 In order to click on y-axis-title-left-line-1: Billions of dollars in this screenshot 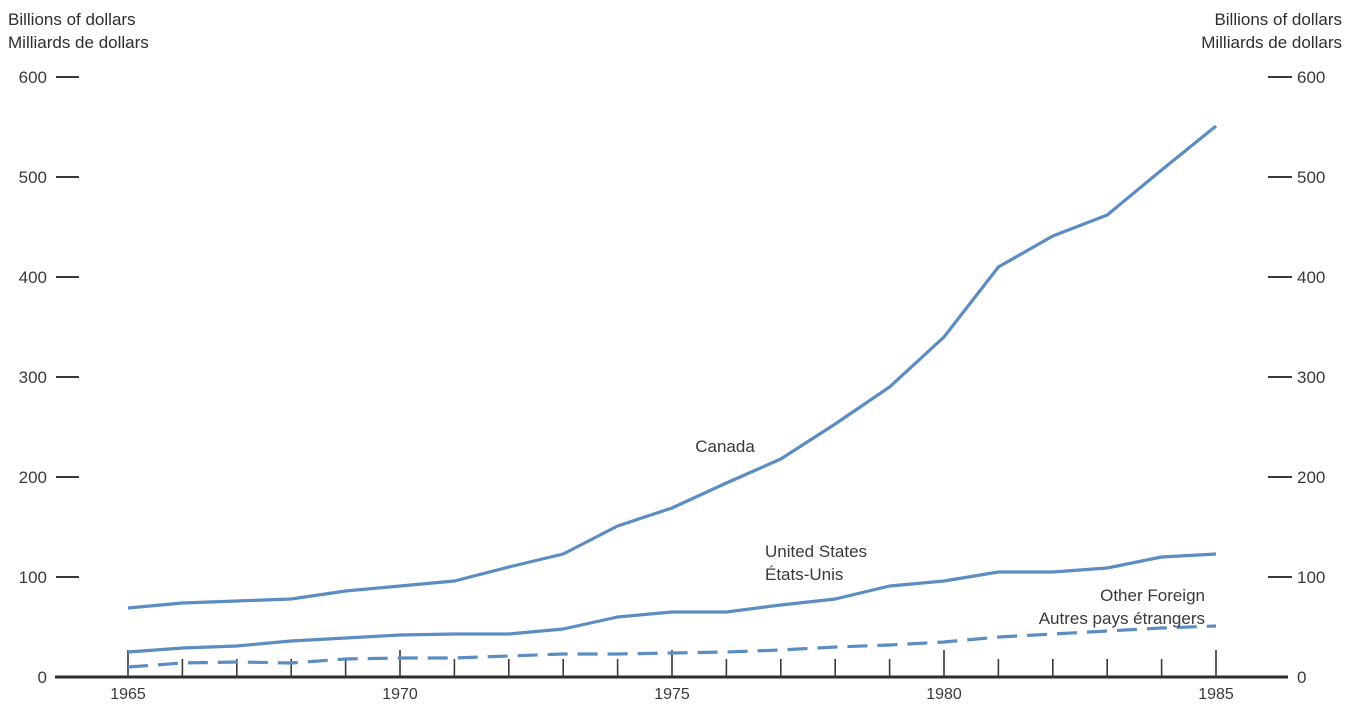, I will do `click(72, 19)`.